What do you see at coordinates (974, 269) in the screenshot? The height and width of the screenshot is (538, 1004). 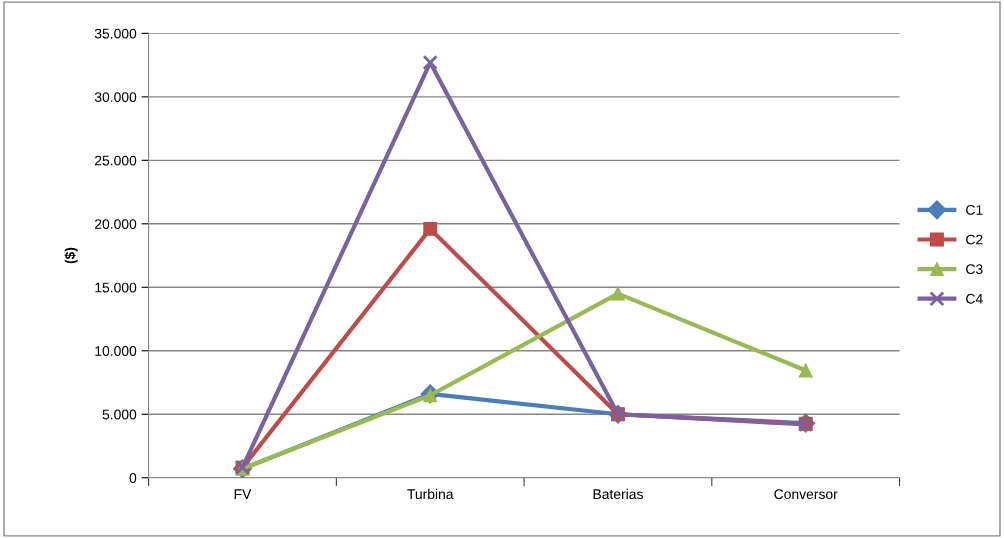 I see `legend-label: C3` at bounding box center [974, 269].